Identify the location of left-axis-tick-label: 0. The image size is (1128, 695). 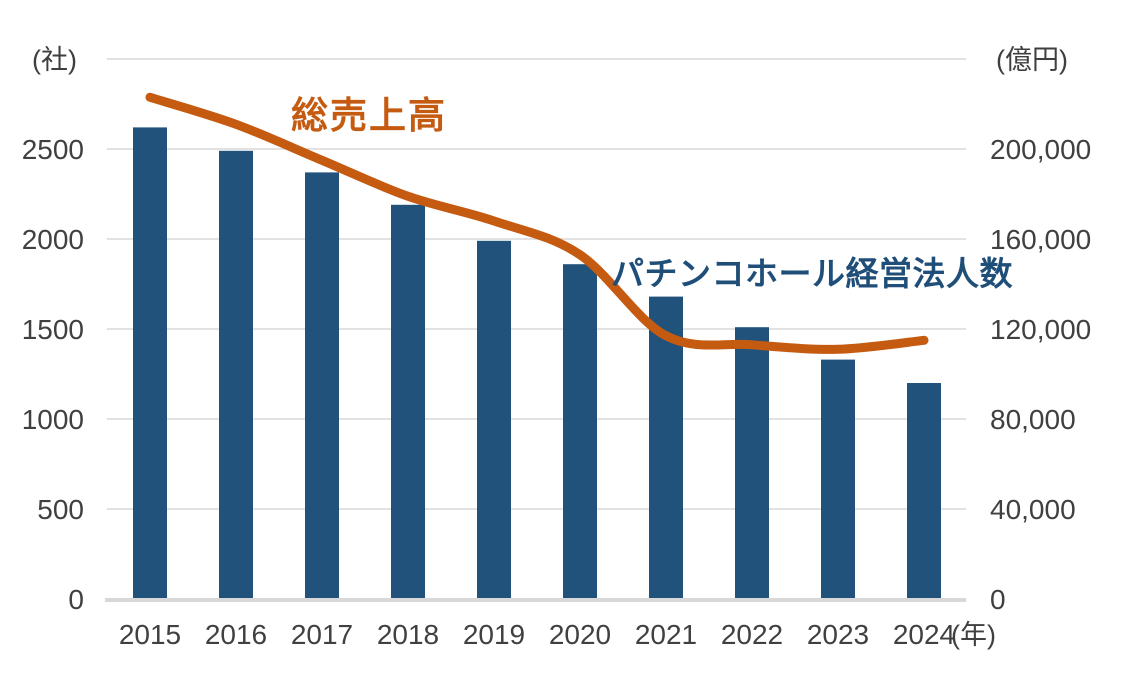
(76, 599).